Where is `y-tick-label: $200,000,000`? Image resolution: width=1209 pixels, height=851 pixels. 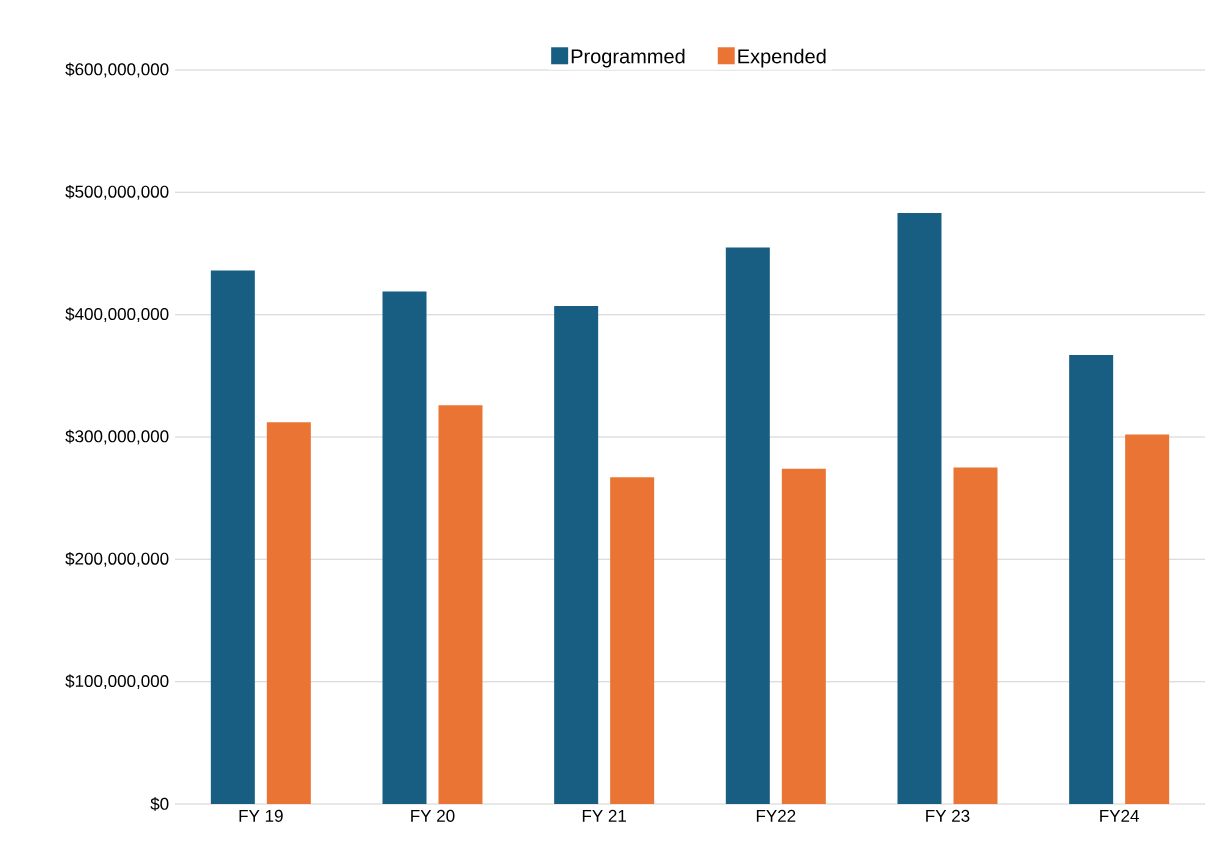 y-tick-label: $200,000,000 is located at coordinates (117, 559).